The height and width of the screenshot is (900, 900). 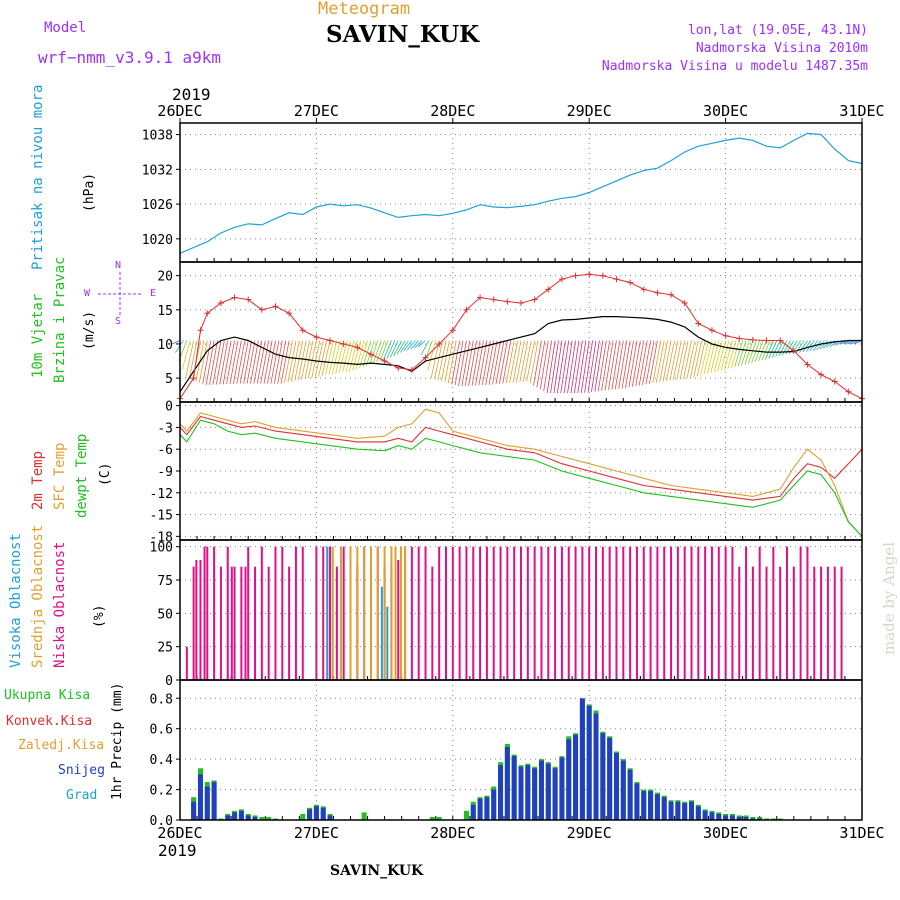 I want to click on product-title: Meteogram, so click(x=364, y=9).